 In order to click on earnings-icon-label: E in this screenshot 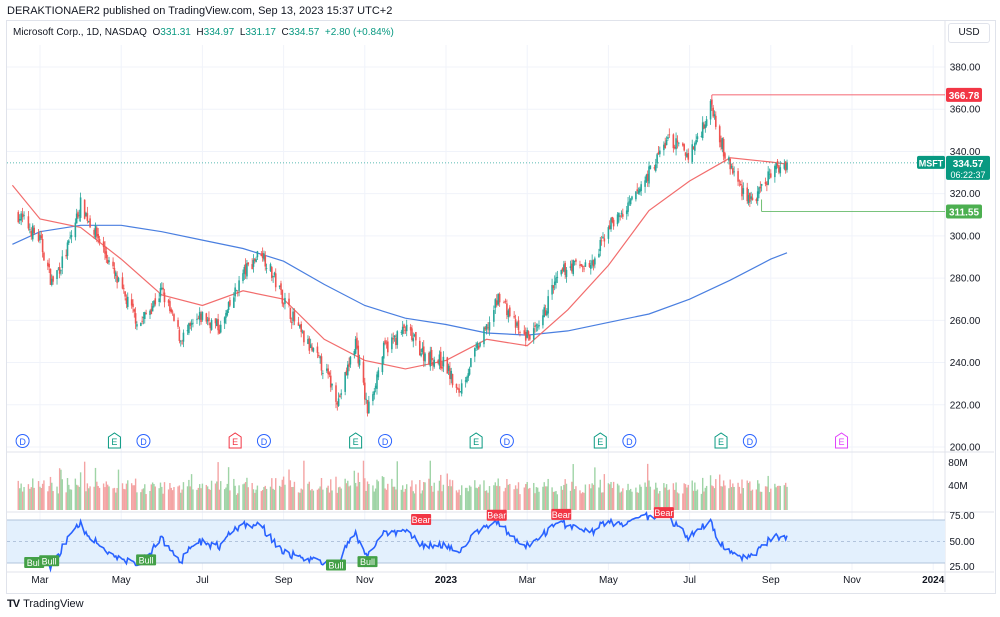, I will do `click(600, 442)`.